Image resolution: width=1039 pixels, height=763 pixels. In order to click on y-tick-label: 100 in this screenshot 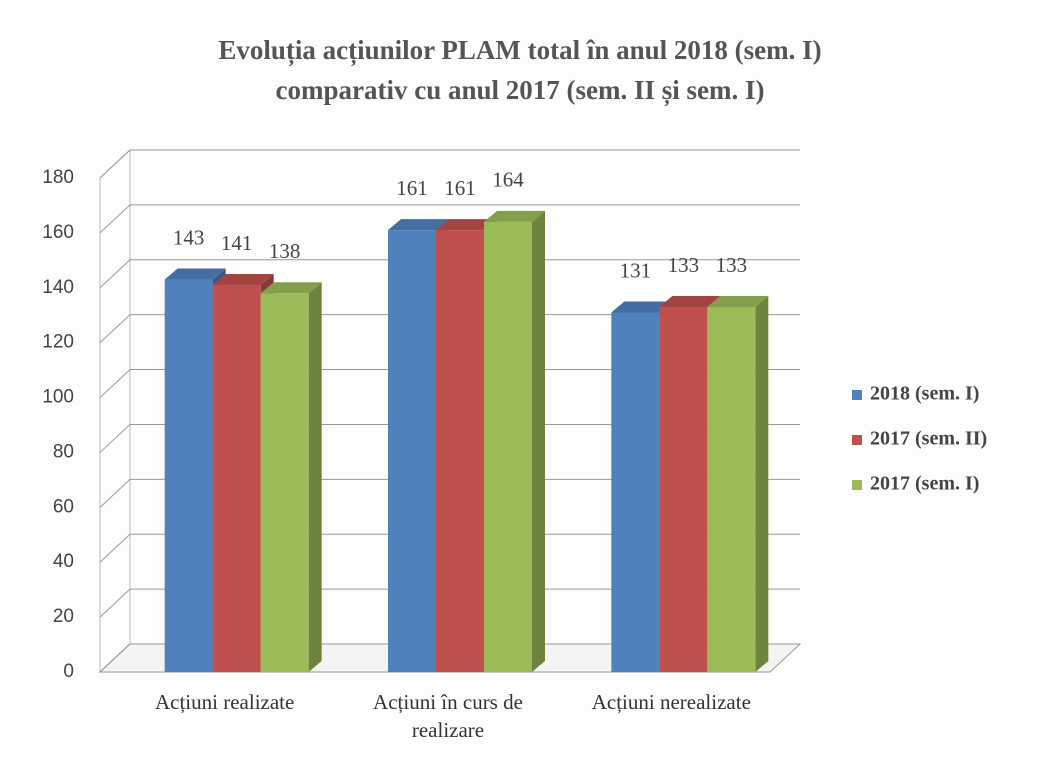, I will do `click(58, 397)`.